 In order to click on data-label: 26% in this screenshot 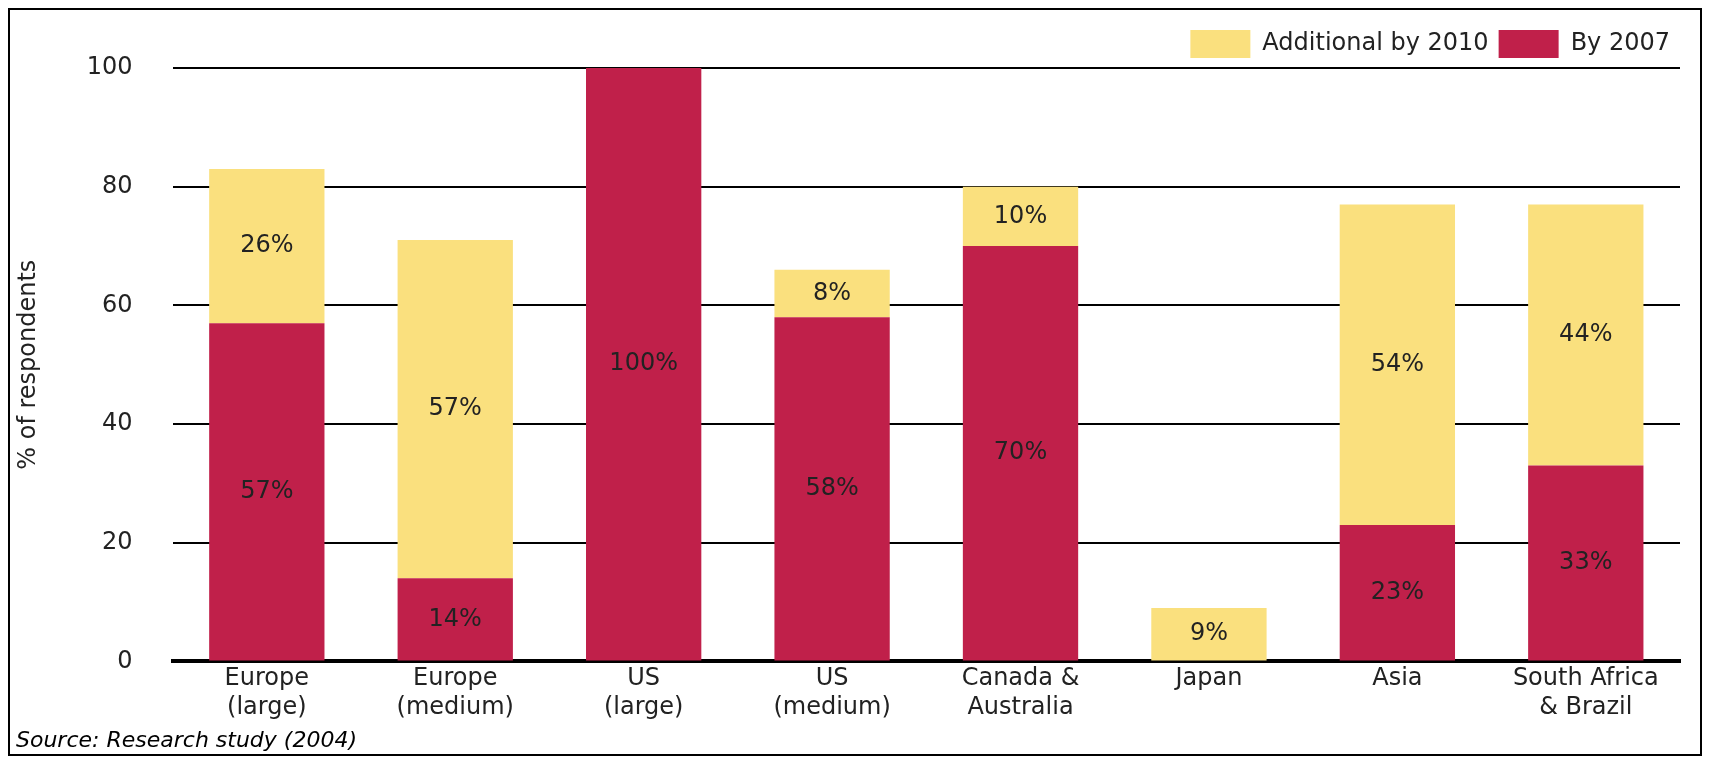, I will do `click(267, 244)`.